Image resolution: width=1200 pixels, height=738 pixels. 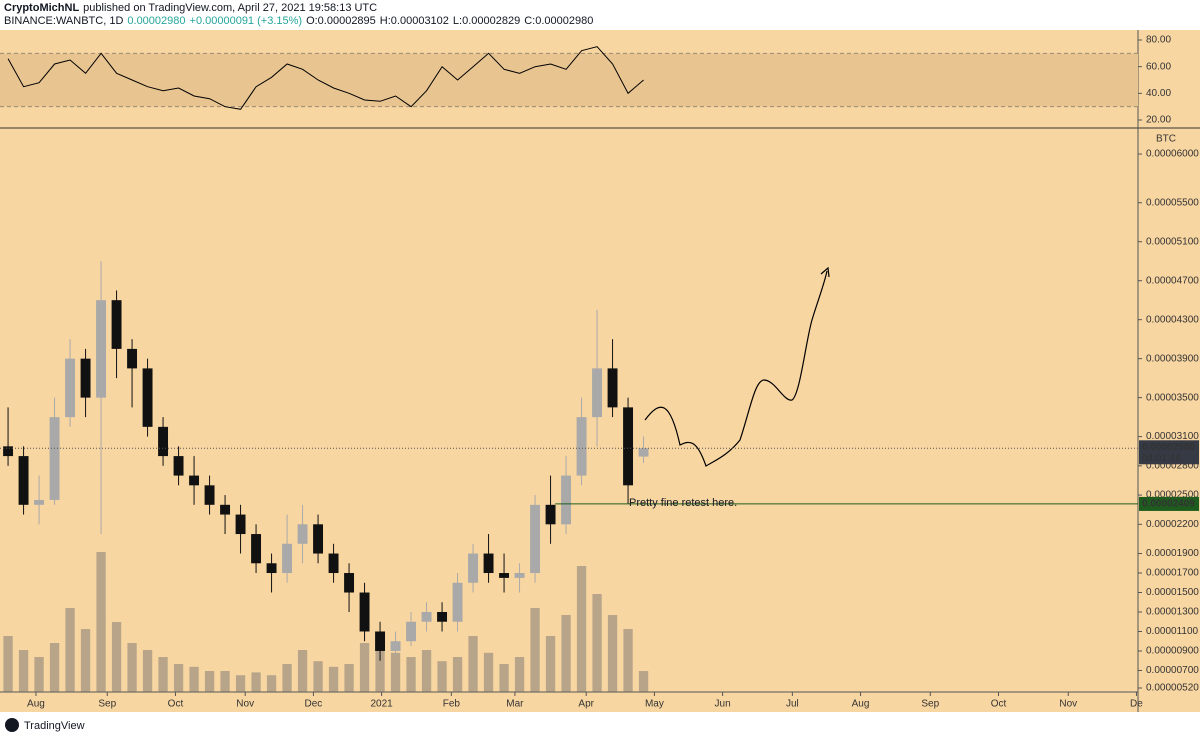 I want to click on y-tick-label: 20.00, so click(x=1158, y=120).